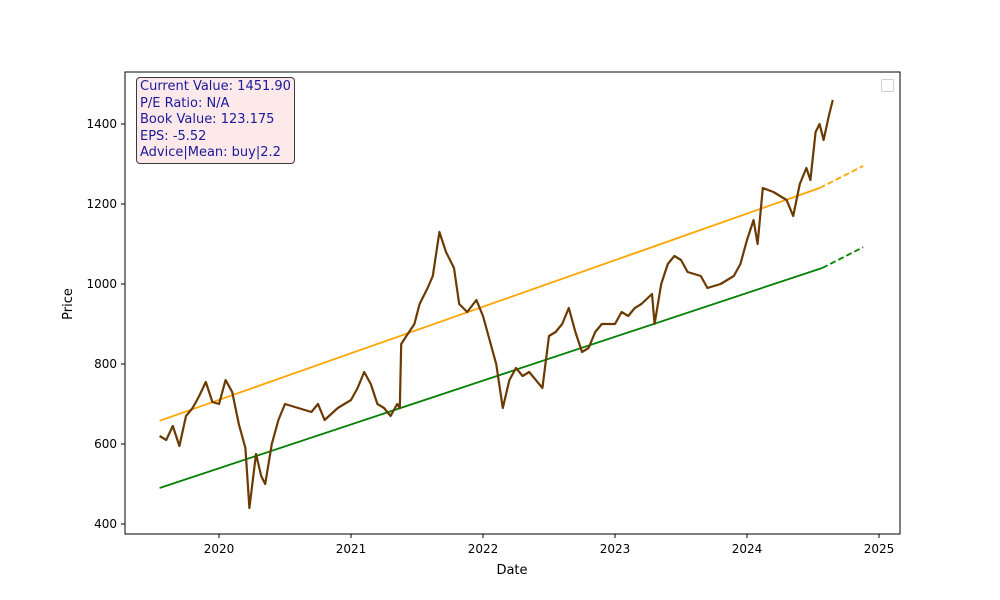 The image size is (1000, 600). I want to click on pe-ratio: P/E Ratio: N/A, so click(185, 103).